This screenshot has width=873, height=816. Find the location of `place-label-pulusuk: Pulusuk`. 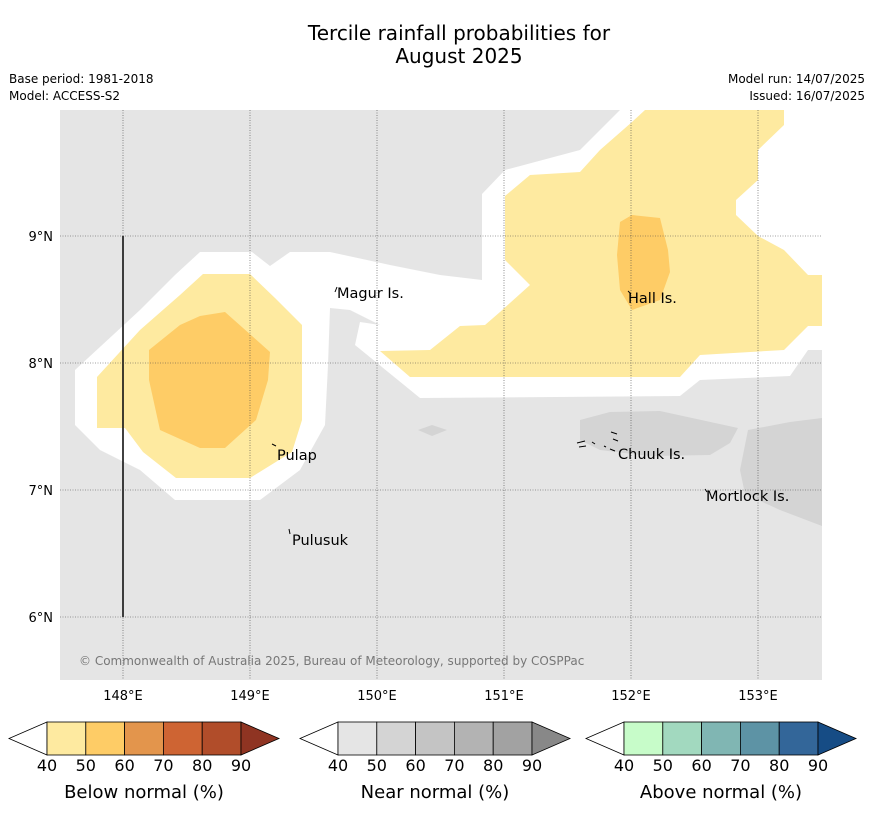

place-label-pulusuk: Pulusuk is located at coordinates (320, 541).